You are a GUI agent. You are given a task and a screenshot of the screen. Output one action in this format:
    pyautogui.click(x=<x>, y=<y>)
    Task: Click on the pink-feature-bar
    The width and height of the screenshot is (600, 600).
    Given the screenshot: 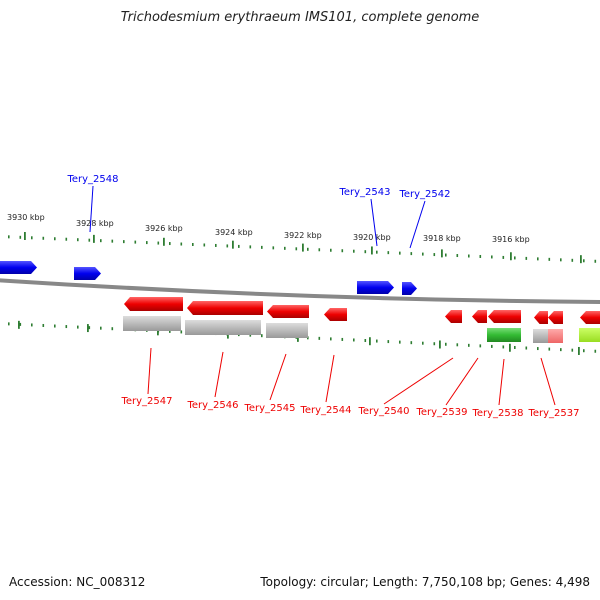 What is the action you would take?
    pyautogui.click(x=555, y=336)
    